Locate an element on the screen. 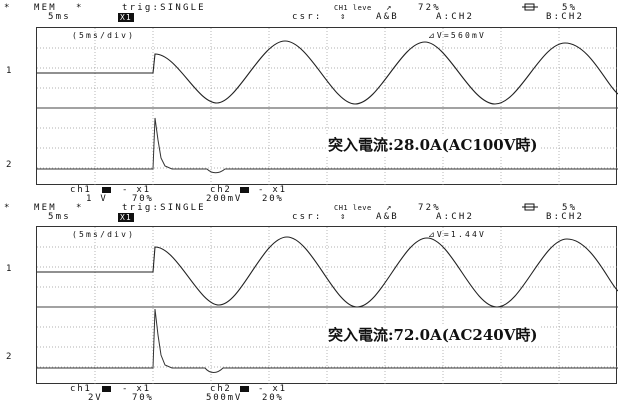 The height and width of the screenshot is (412, 623). delta-v-readout: ⊿V=560mV is located at coordinates (457, 35).